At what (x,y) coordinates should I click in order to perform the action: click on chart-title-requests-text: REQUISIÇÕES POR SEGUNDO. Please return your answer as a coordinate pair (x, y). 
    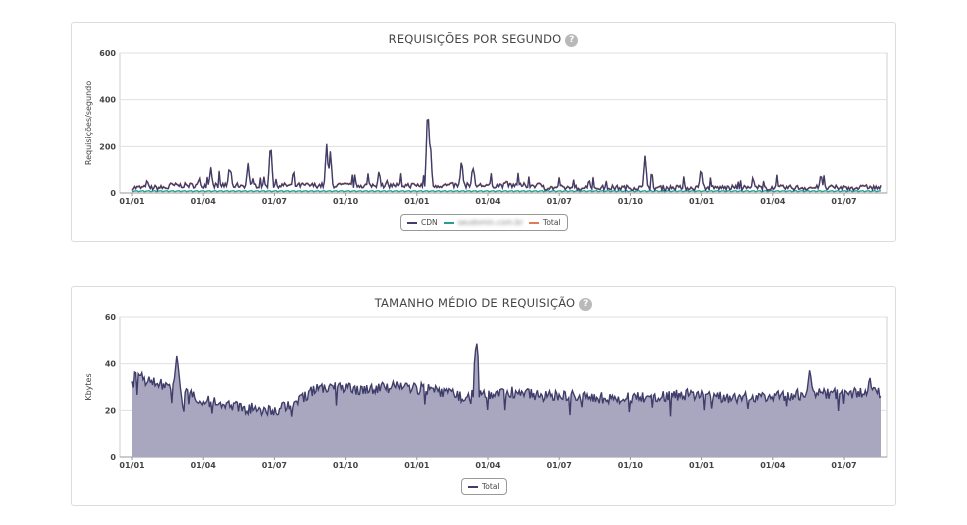
    Looking at the image, I should click on (475, 39).